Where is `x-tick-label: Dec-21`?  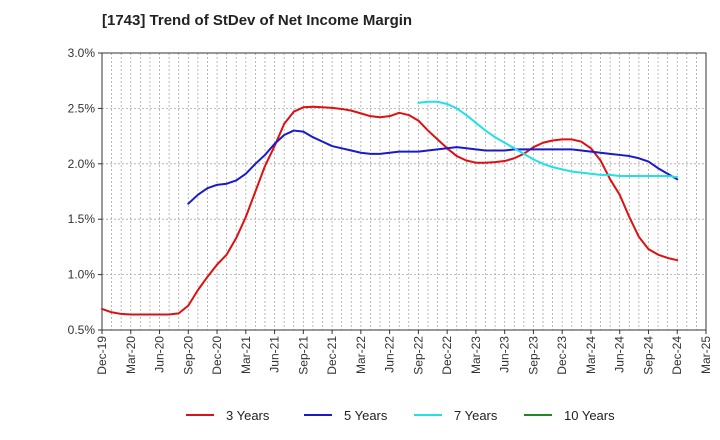
x-tick-label: Dec-21 is located at coordinates (332, 355).